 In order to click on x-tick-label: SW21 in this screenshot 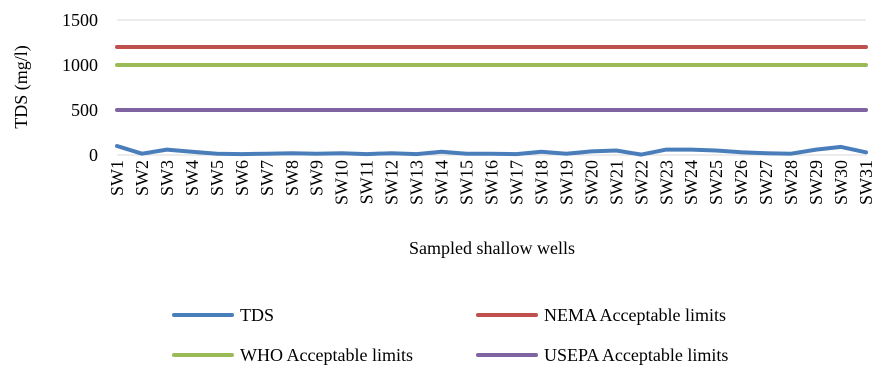, I will do `click(616, 182)`.